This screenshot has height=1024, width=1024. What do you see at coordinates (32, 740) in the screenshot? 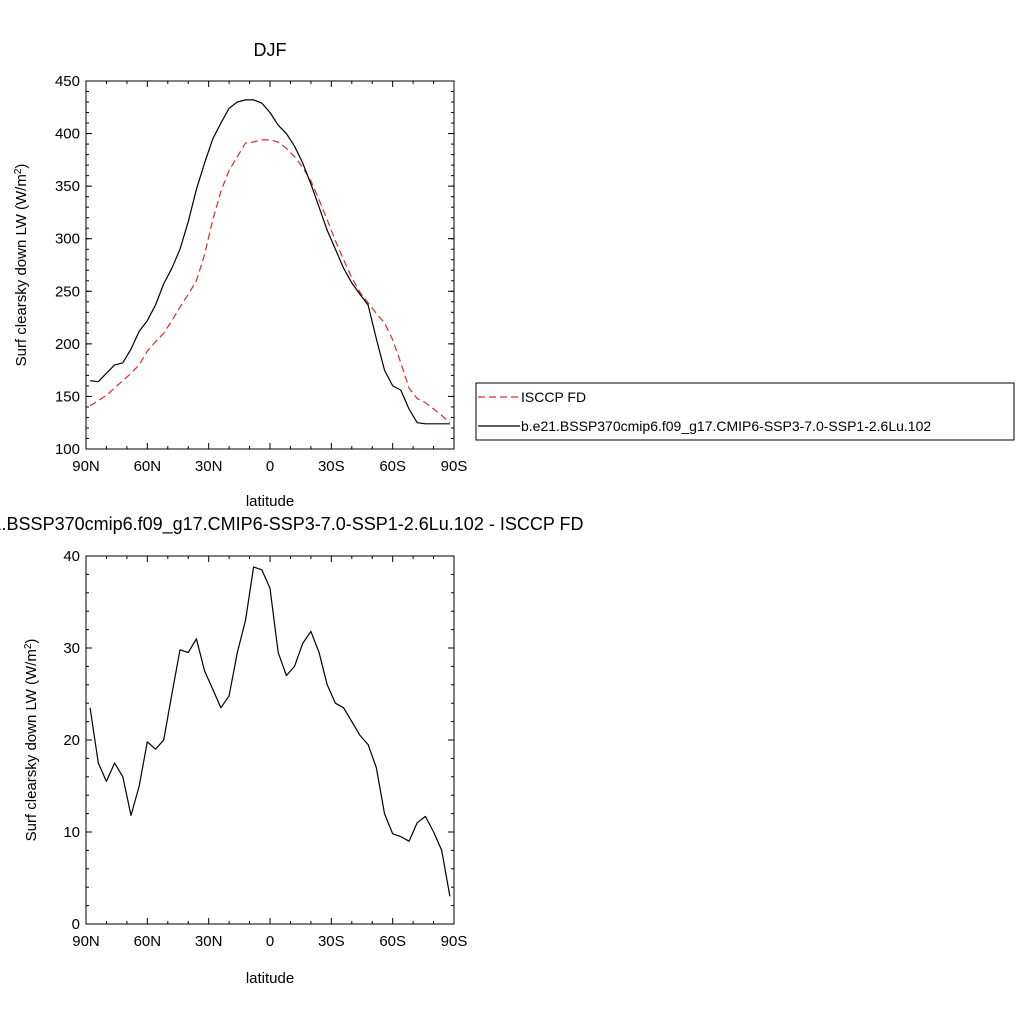
I see `bottom-y-axis-label: Surf clearsky down LW (W/m2)` at bounding box center [32, 740].